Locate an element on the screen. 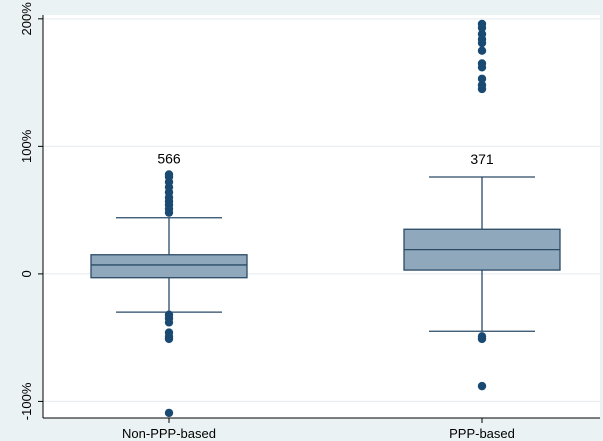 This screenshot has width=603, height=441. count-label: 371 is located at coordinates (482, 159).